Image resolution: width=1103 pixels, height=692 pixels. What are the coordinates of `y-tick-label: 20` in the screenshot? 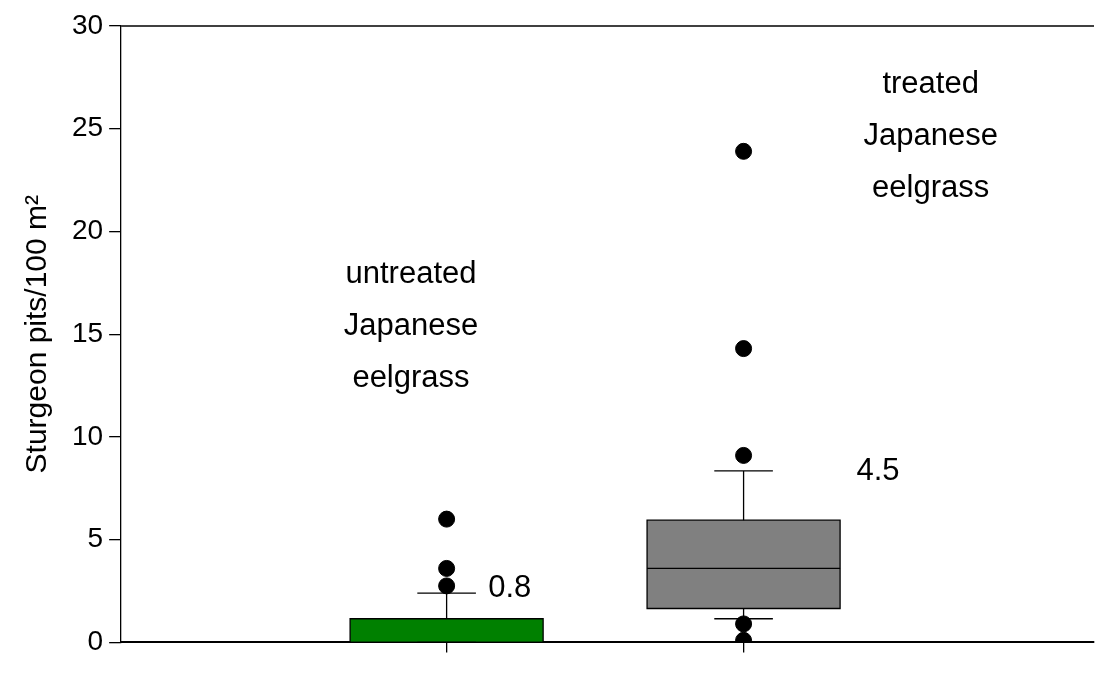 It's located at (87, 230).